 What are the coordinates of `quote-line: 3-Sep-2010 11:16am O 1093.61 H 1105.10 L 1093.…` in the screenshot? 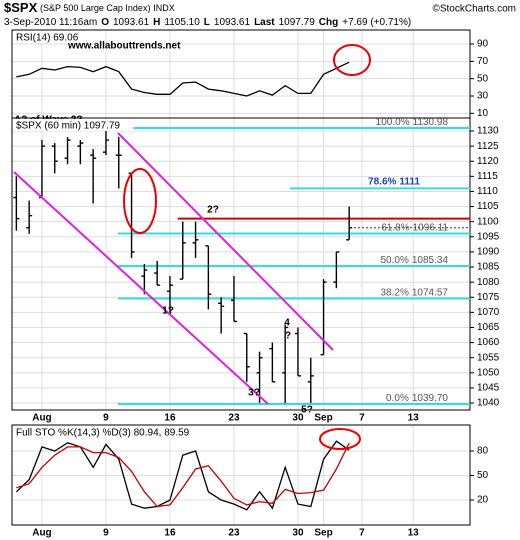 It's located at (207, 22).